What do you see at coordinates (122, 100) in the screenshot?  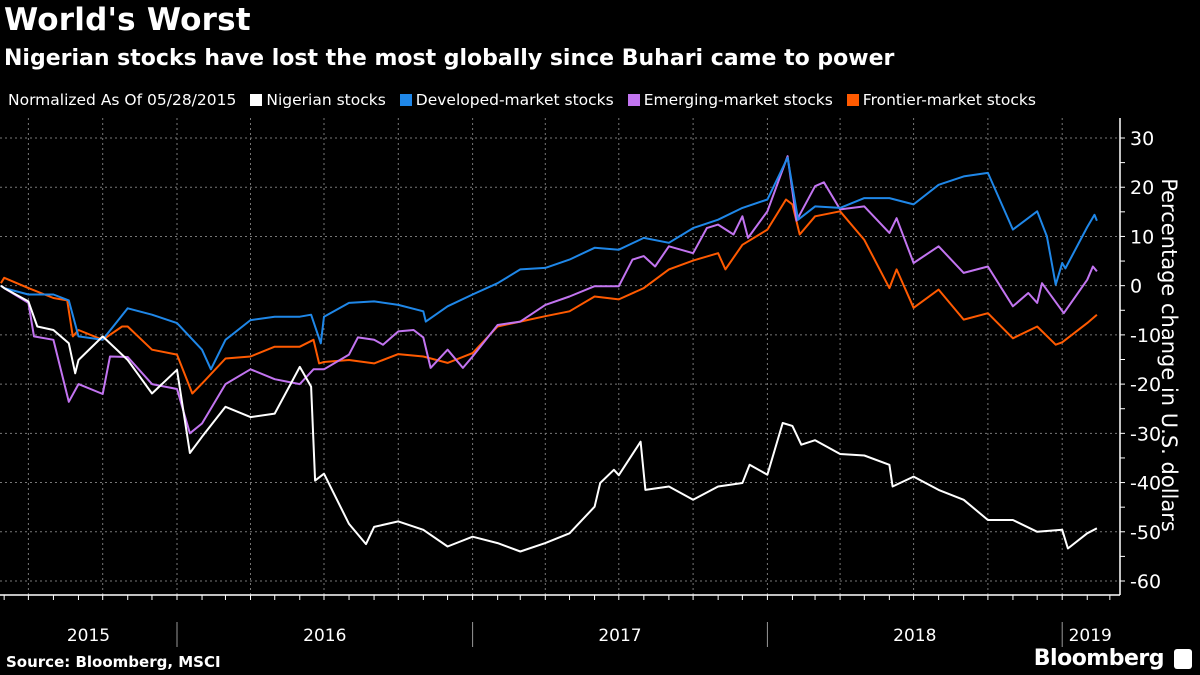 I see `legend-normalized-note: Normalized As Of 05/28/2015` at bounding box center [122, 100].